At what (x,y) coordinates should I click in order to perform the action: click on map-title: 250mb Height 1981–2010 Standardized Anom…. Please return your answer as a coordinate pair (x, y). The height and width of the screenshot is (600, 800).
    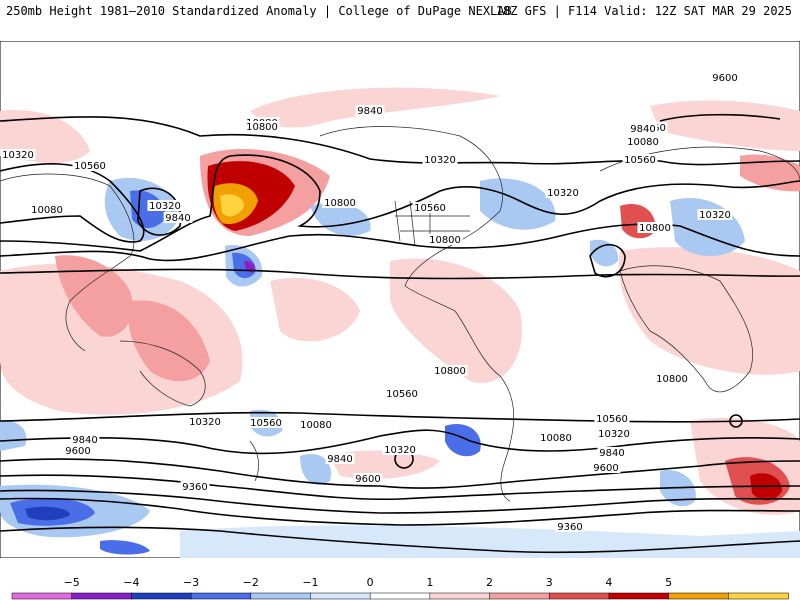
    Looking at the image, I should click on (259, 11).